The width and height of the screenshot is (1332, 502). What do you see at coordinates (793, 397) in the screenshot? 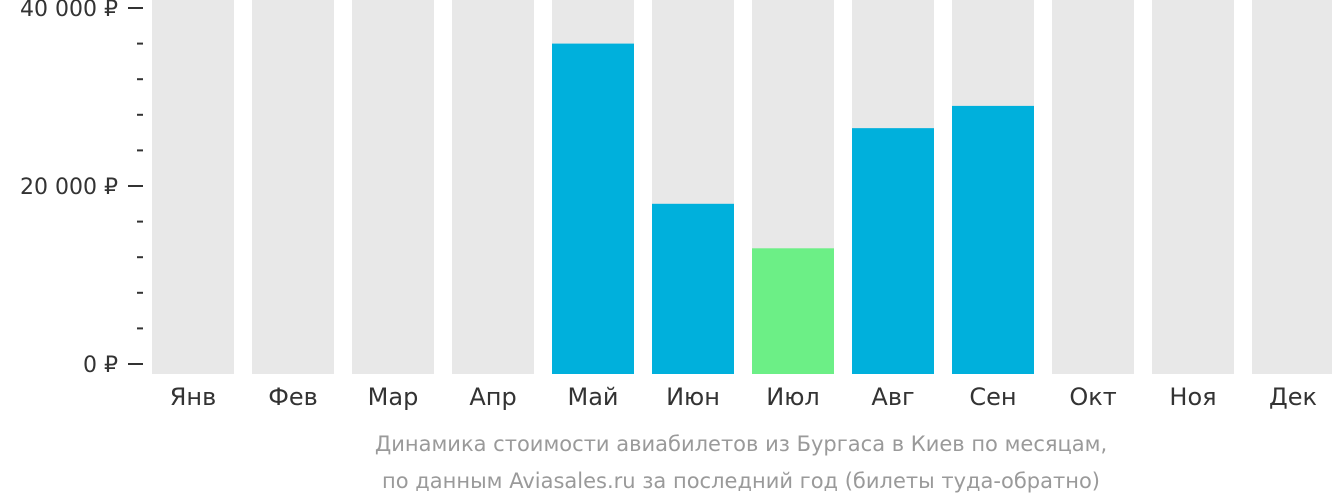
I see `x-tick-label: Июл` at bounding box center [793, 397].